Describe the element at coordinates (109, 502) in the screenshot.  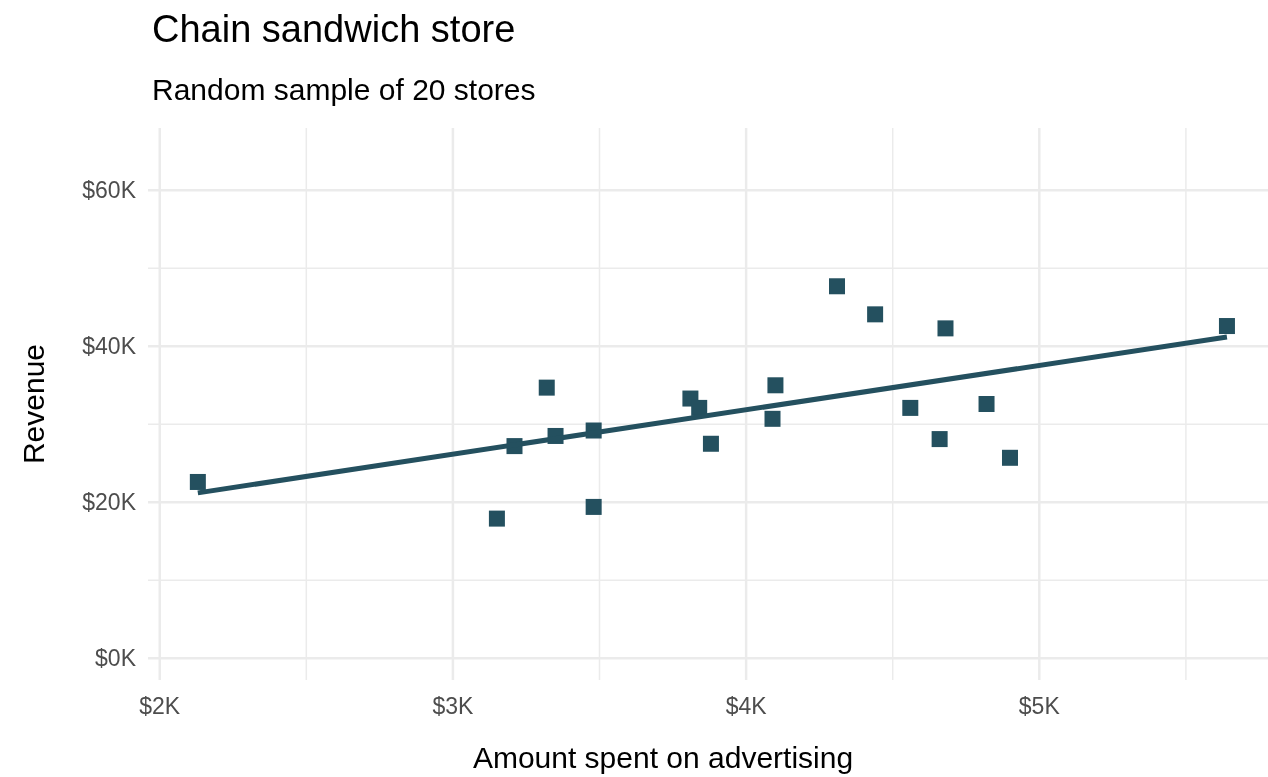
I see `y-tick-label: $20K` at that location.